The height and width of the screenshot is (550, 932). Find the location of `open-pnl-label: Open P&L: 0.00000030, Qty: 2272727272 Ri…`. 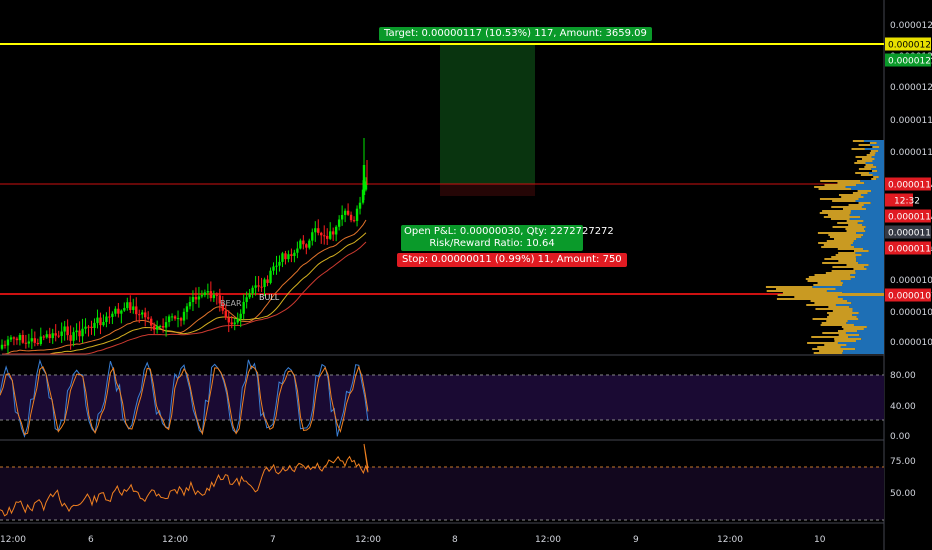

open-pnl-label: Open P&L: 0.00000030, Qty: 2272727272 Ri… is located at coordinates (507, 238).